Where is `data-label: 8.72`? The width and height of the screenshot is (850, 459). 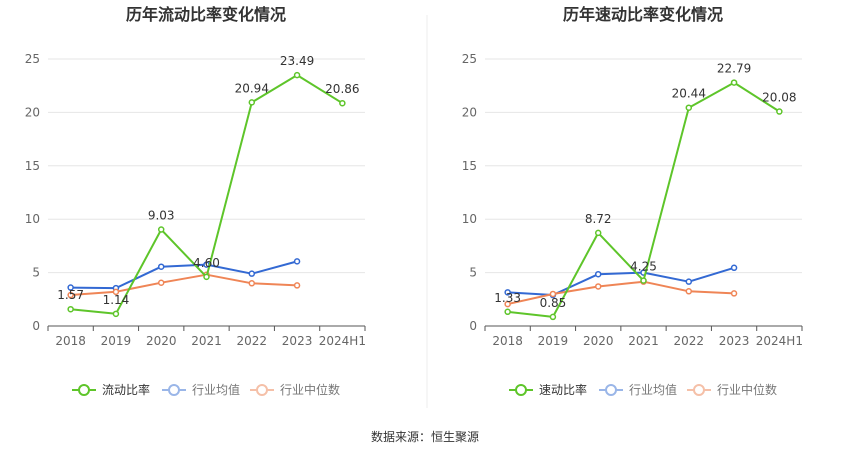
data-label: 8.72 is located at coordinates (598, 219).